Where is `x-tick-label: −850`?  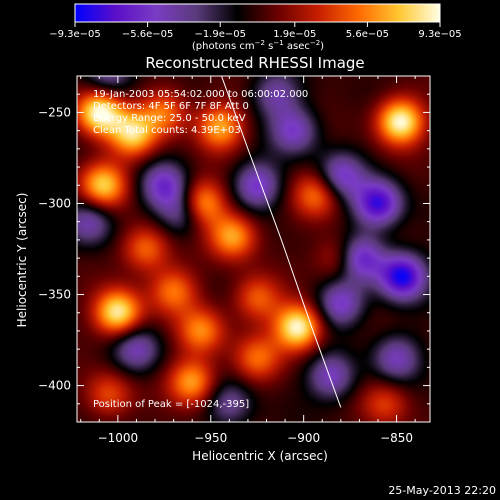 x-tick-label: −850 is located at coordinates (396, 438).